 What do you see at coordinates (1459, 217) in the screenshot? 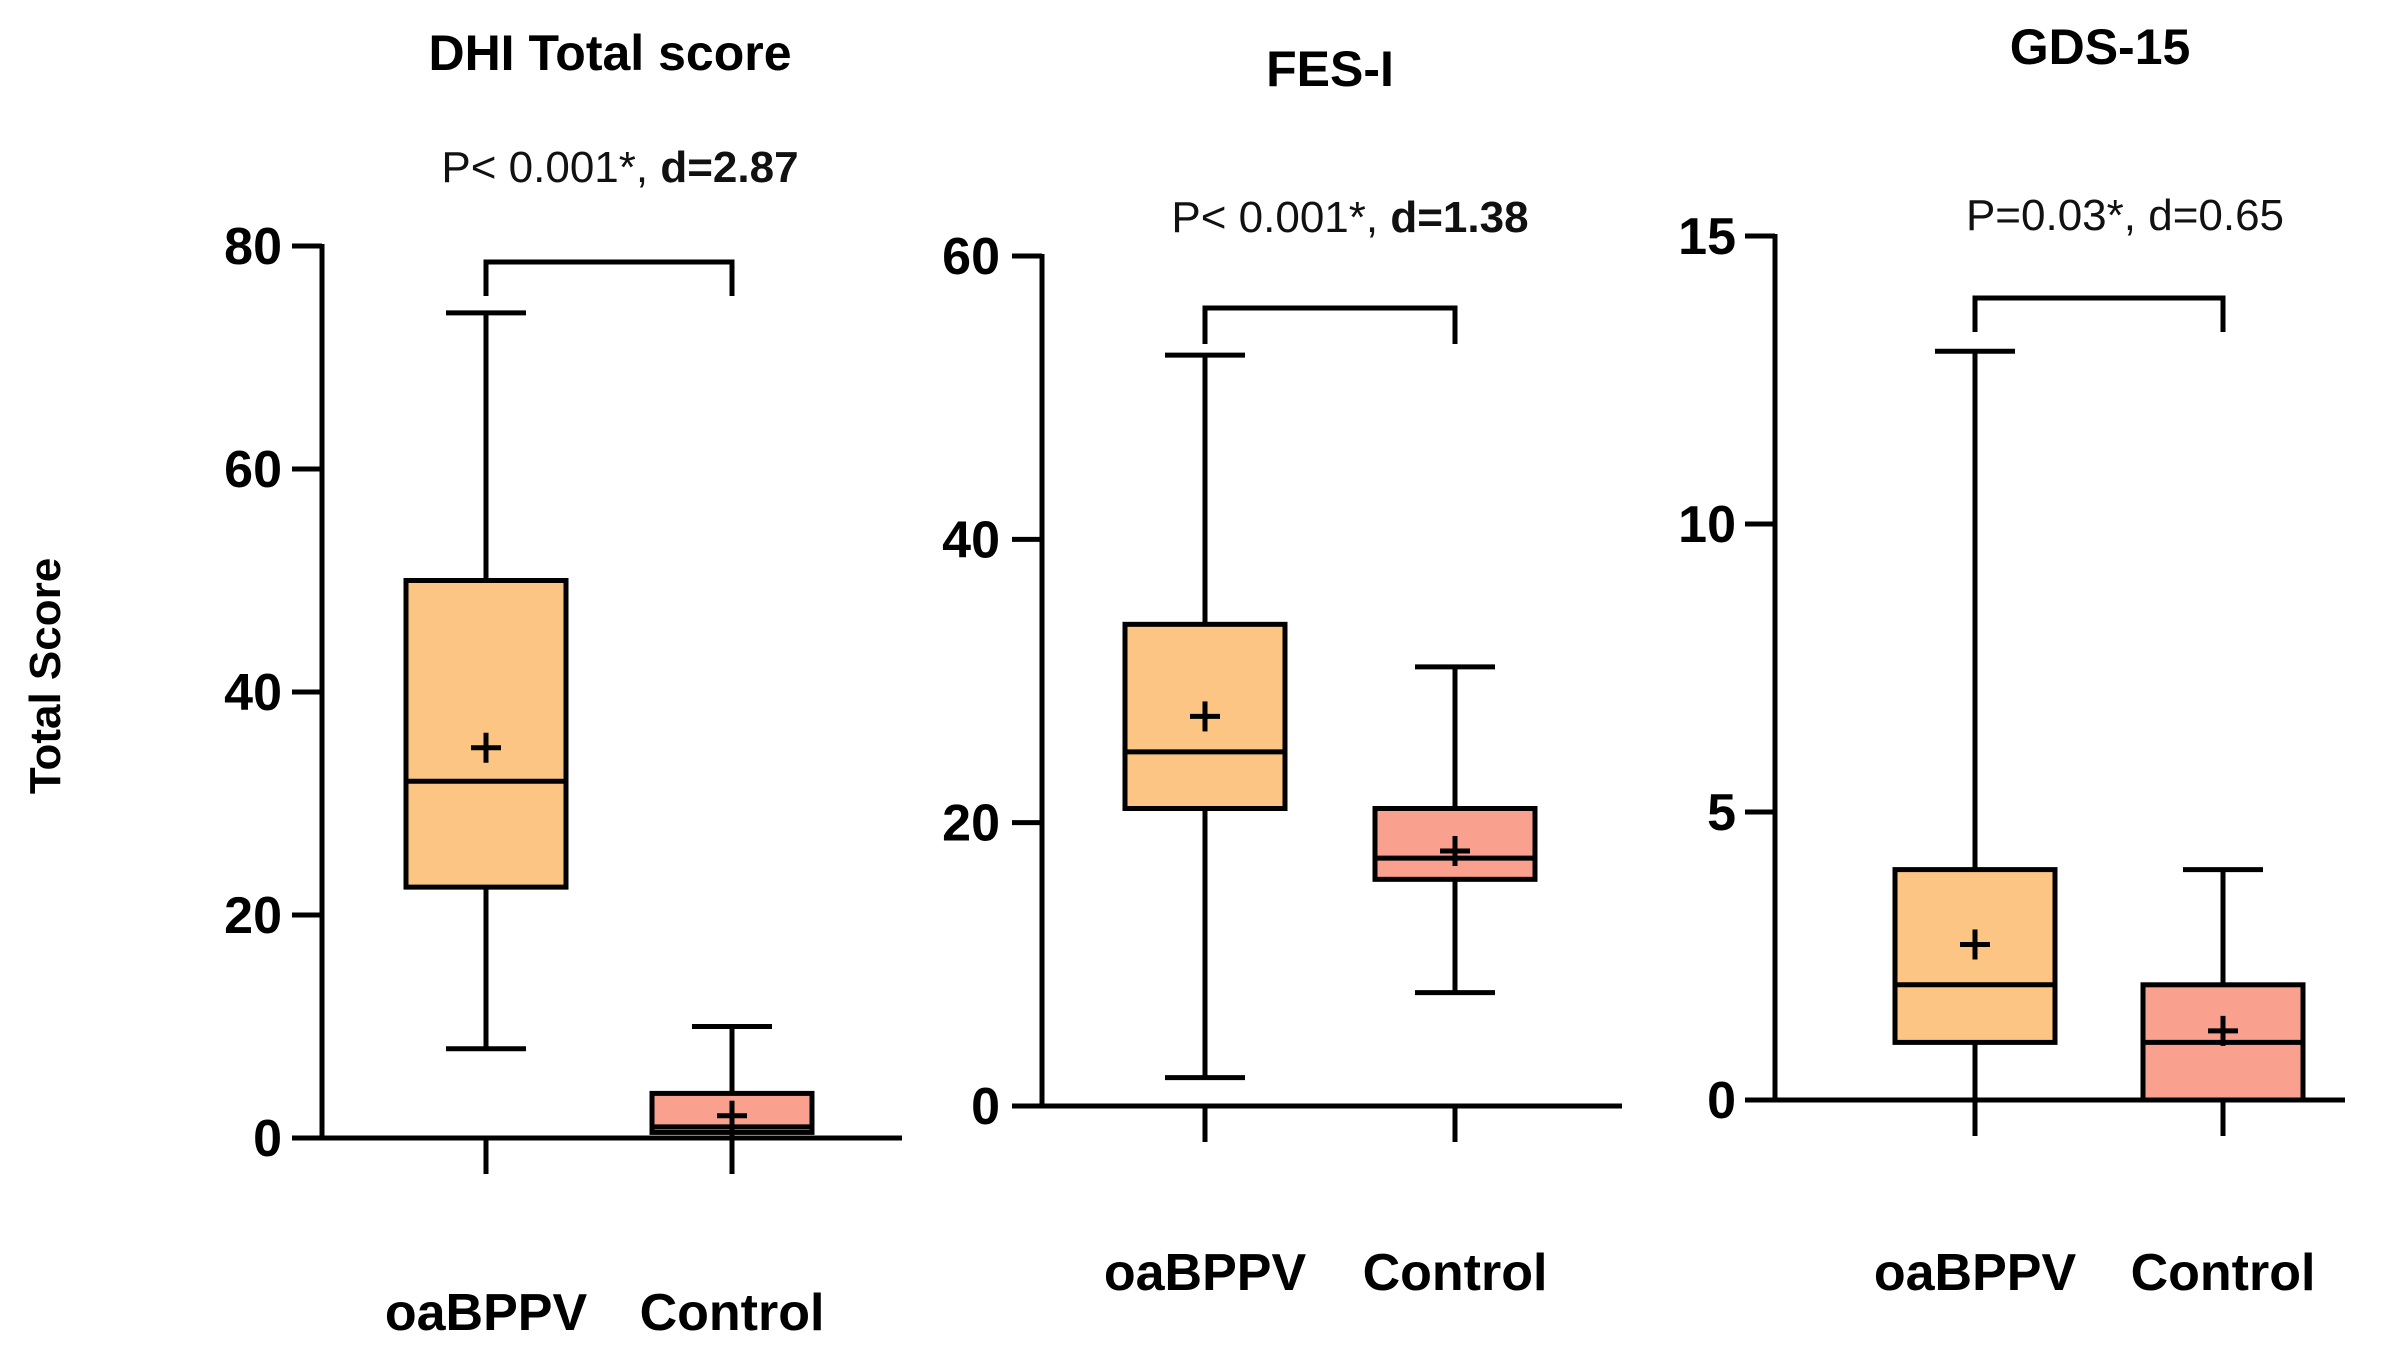
I see `effect-size-text: d=1.38` at bounding box center [1459, 217].